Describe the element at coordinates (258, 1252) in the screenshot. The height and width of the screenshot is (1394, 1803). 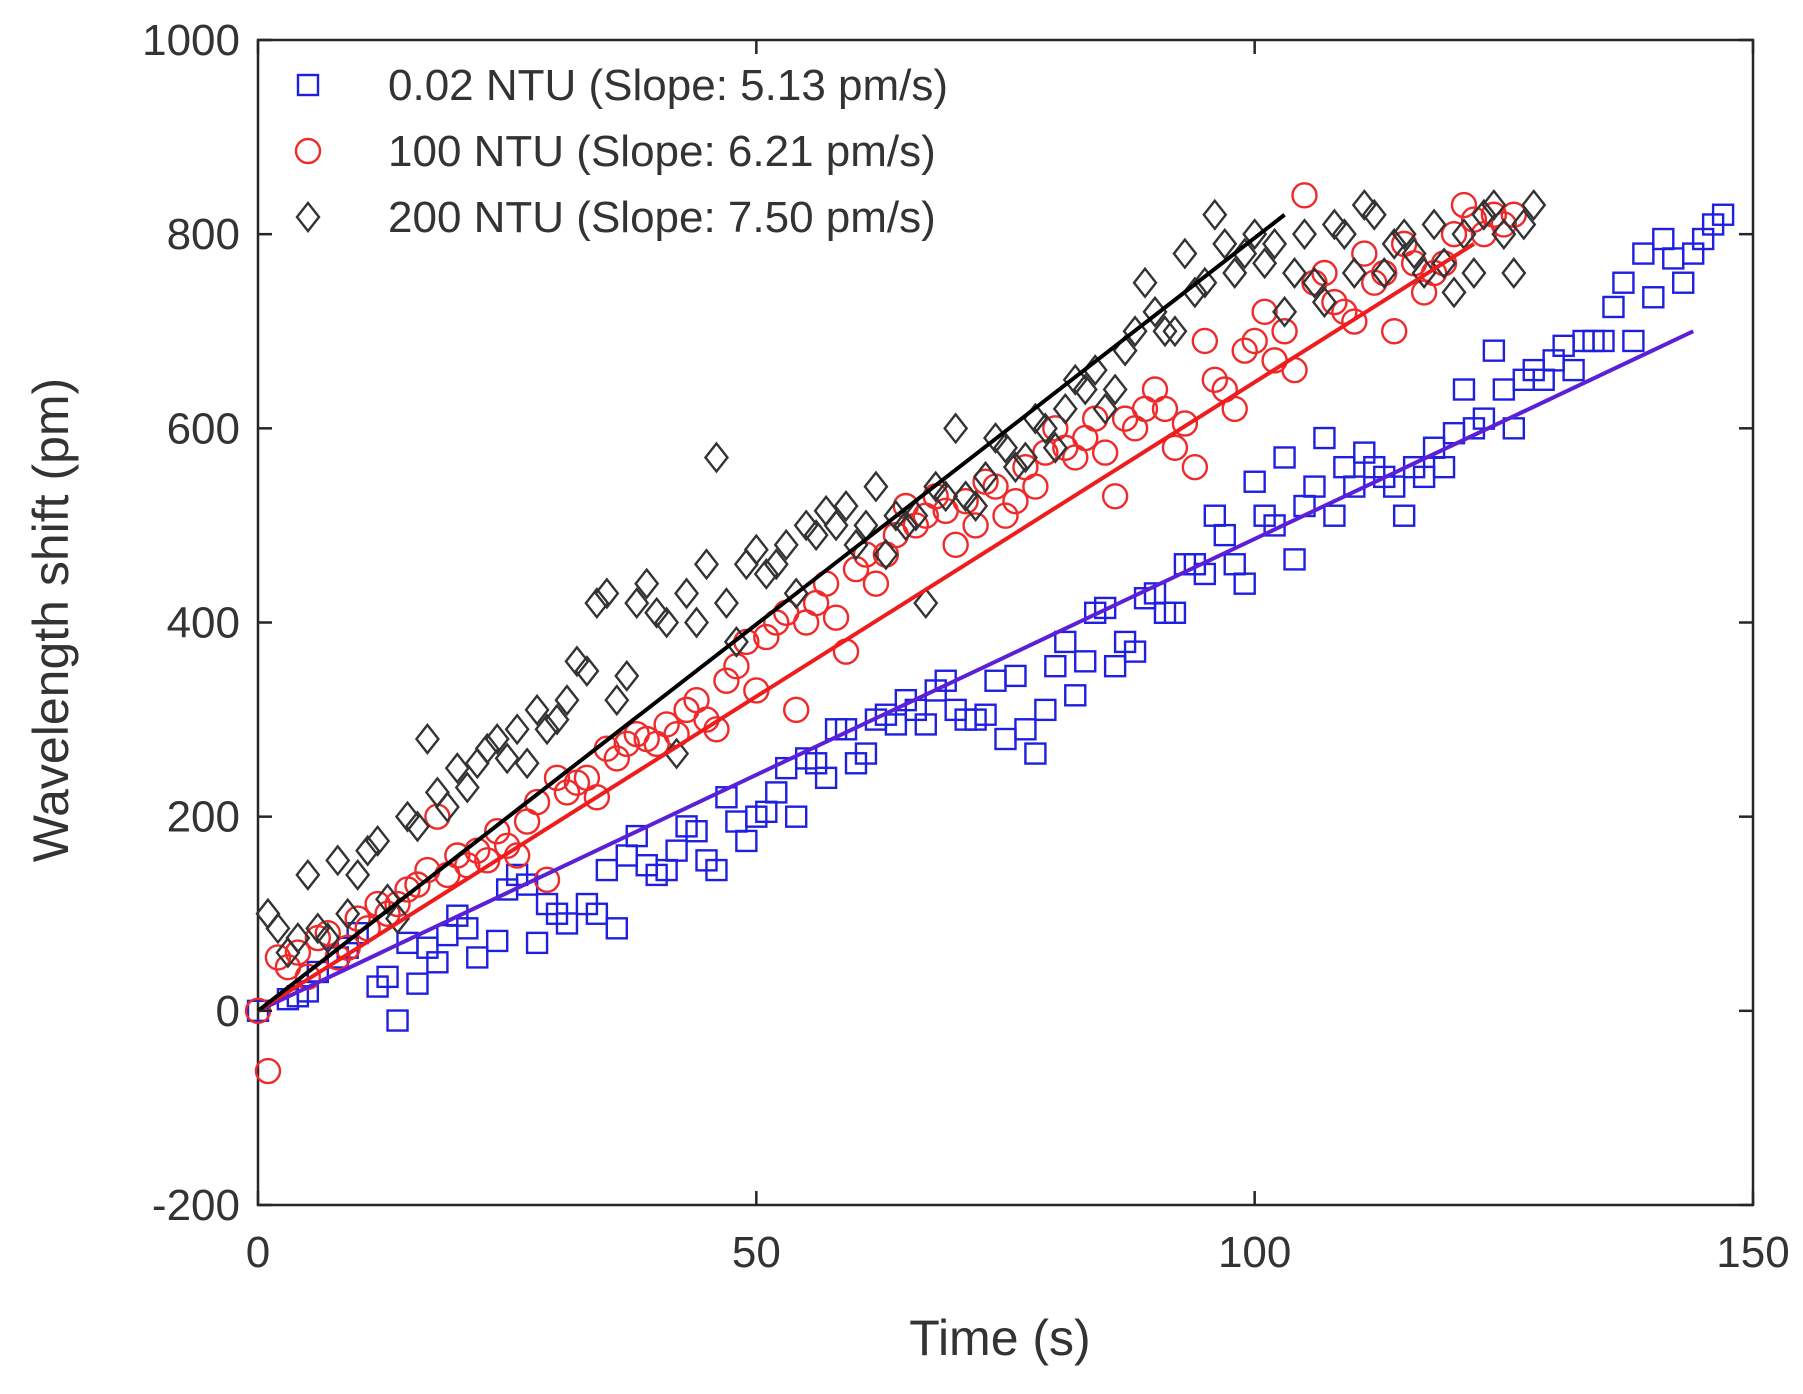
I see `x-tick-label: 0` at that location.